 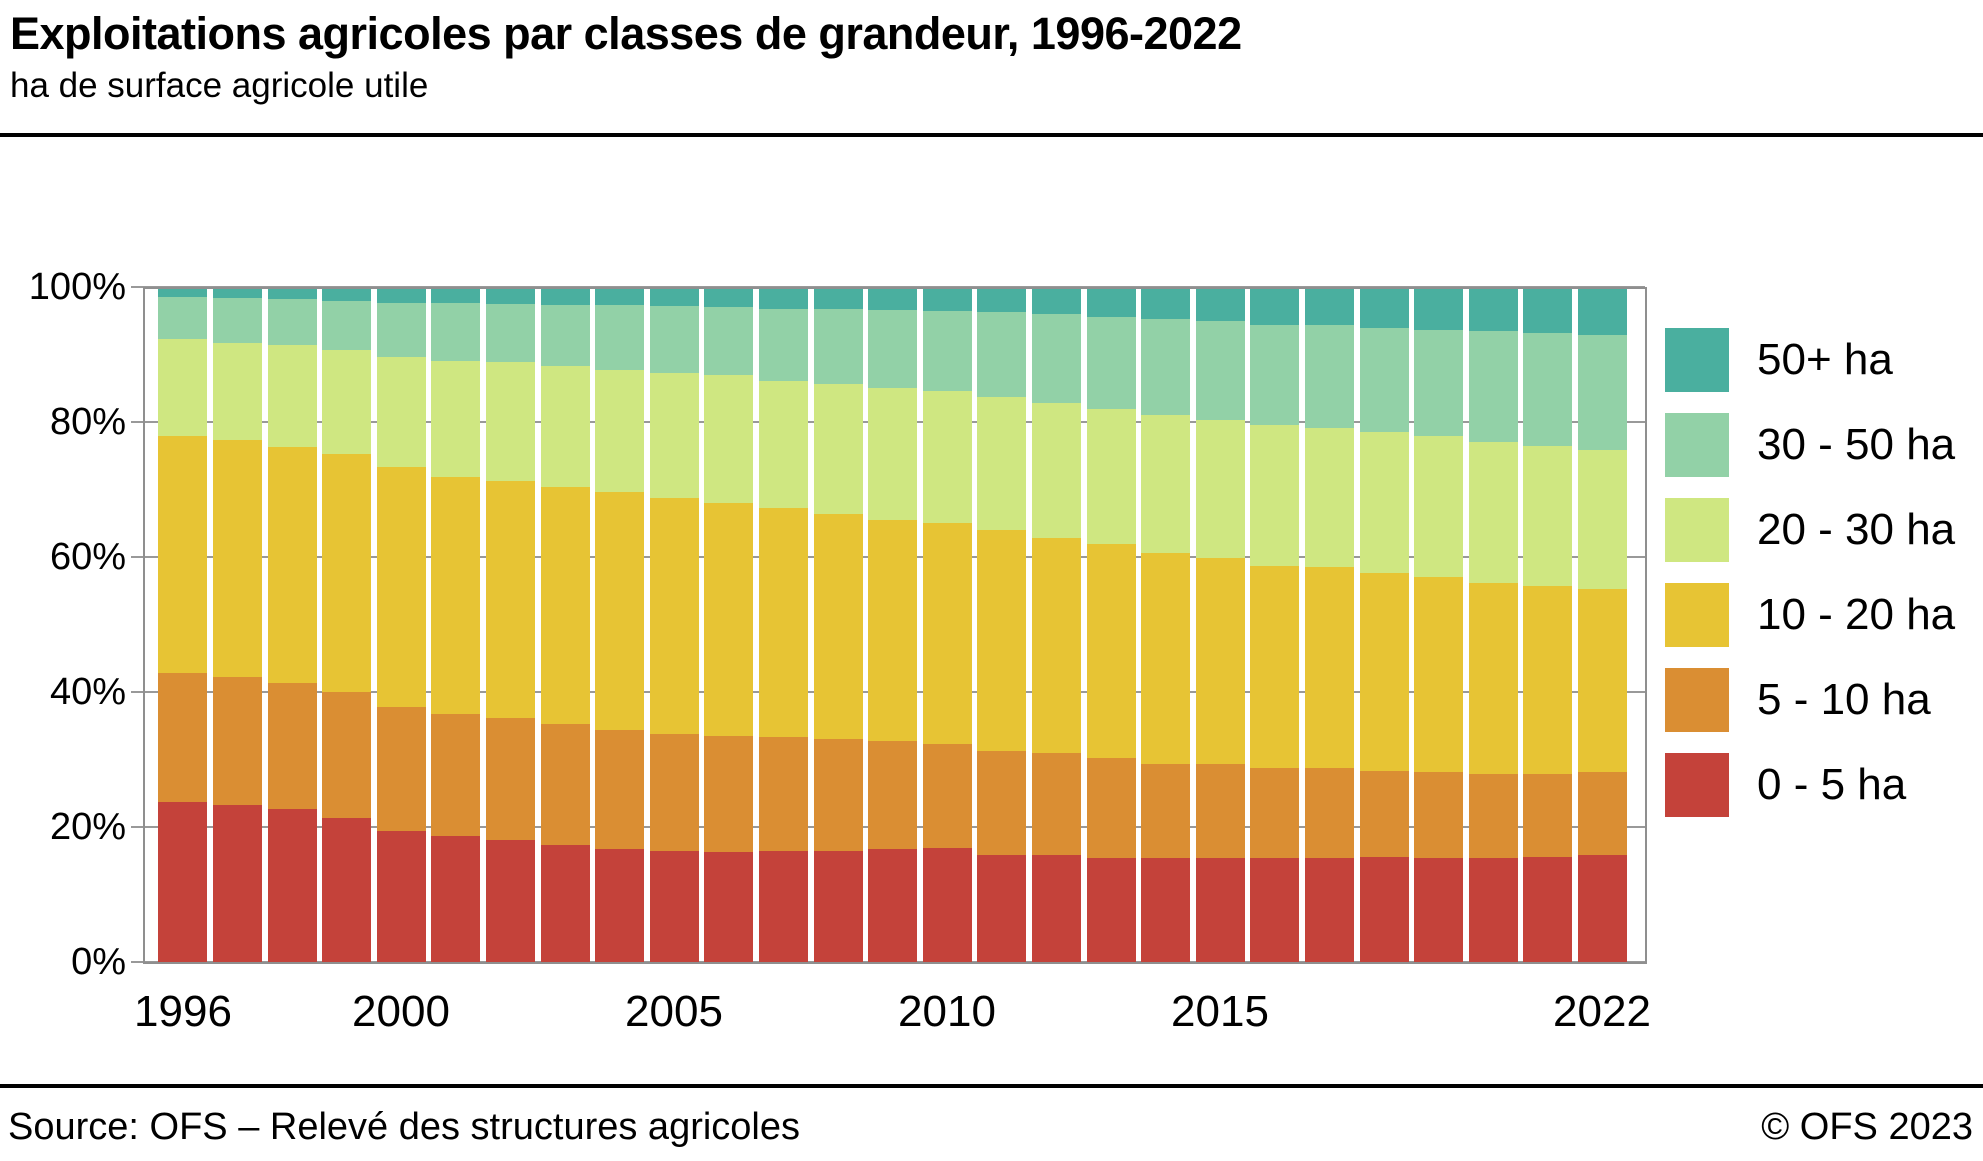 What do you see at coordinates (1274, 495) in the screenshot?
I see `bar-segment-2016-20-30ha` at bounding box center [1274, 495].